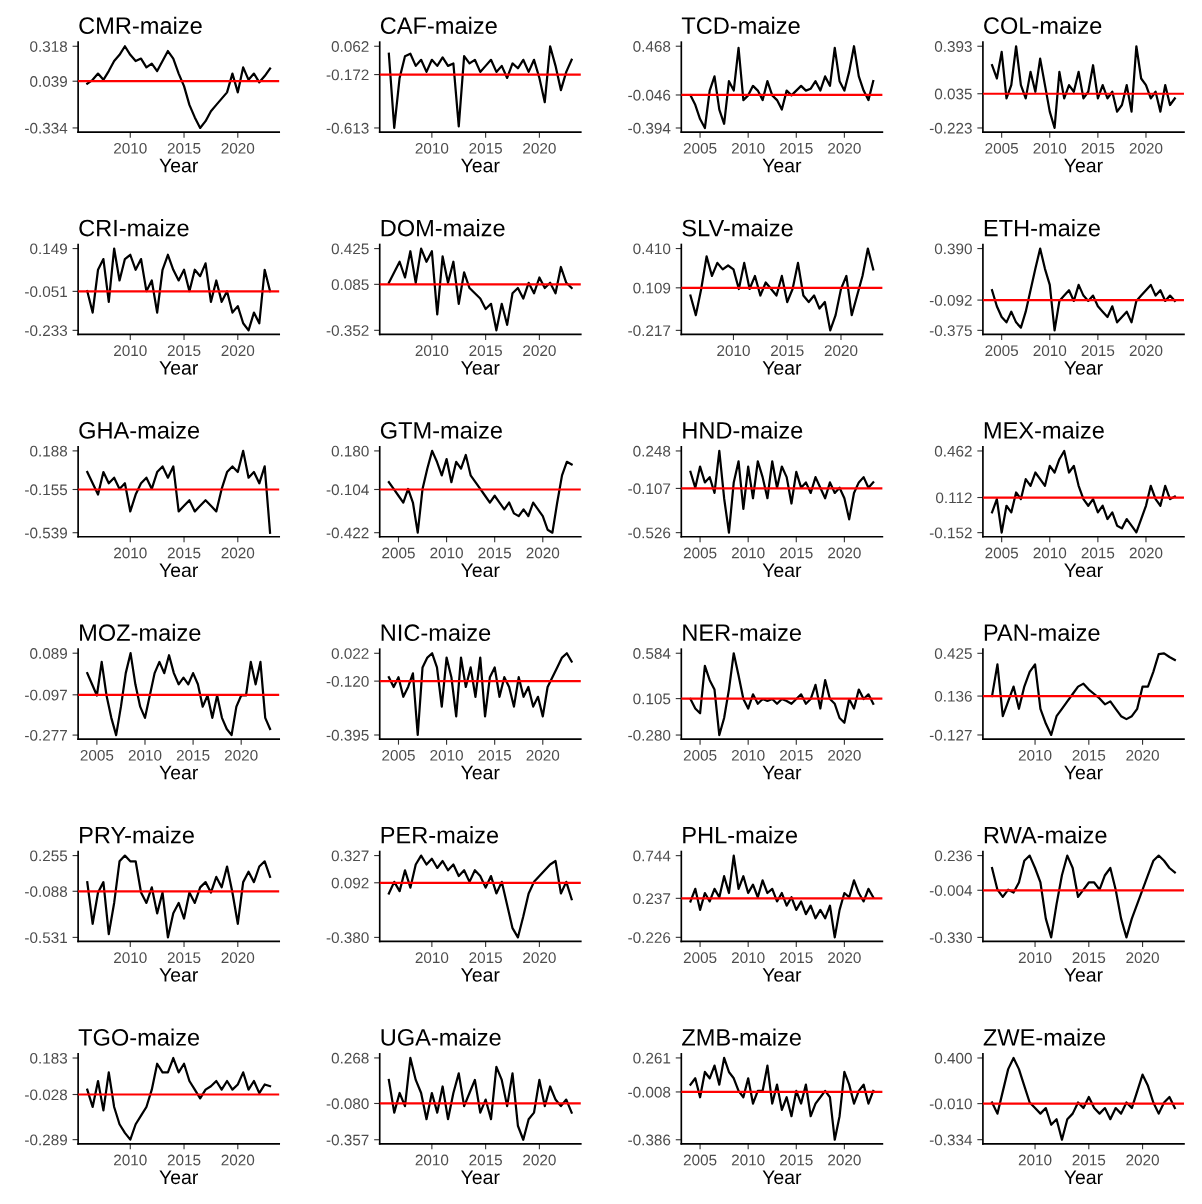 This screenshot has height=1204, width=1202. What do you see at coordinates (438, 25) in the screenshot?
I see `chart-title: CAF-maize` at bounding box center [438, 25].